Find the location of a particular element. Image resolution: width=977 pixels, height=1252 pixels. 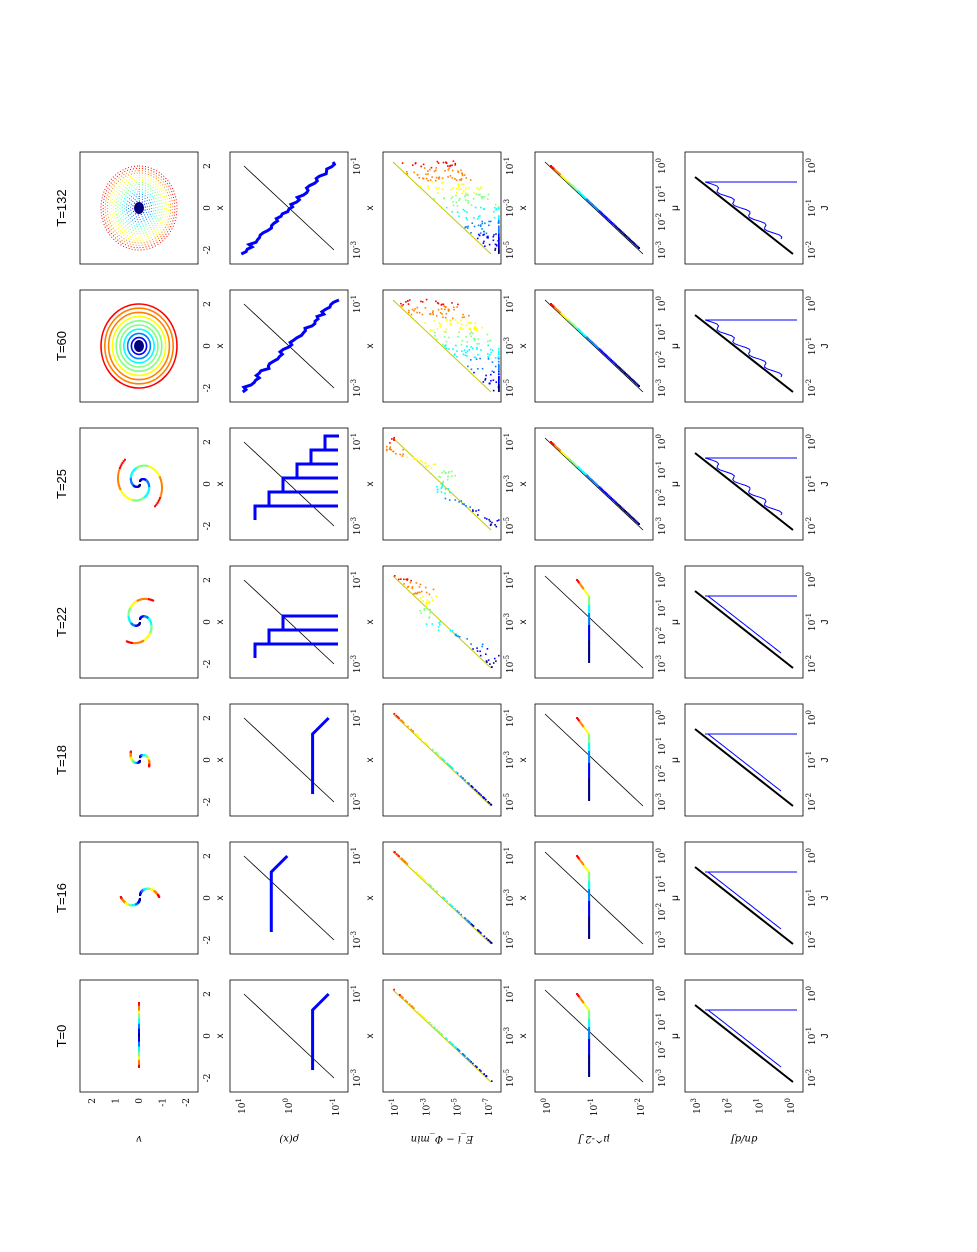

x-tick-label: 10-3 is located at coordinates (509, 622).